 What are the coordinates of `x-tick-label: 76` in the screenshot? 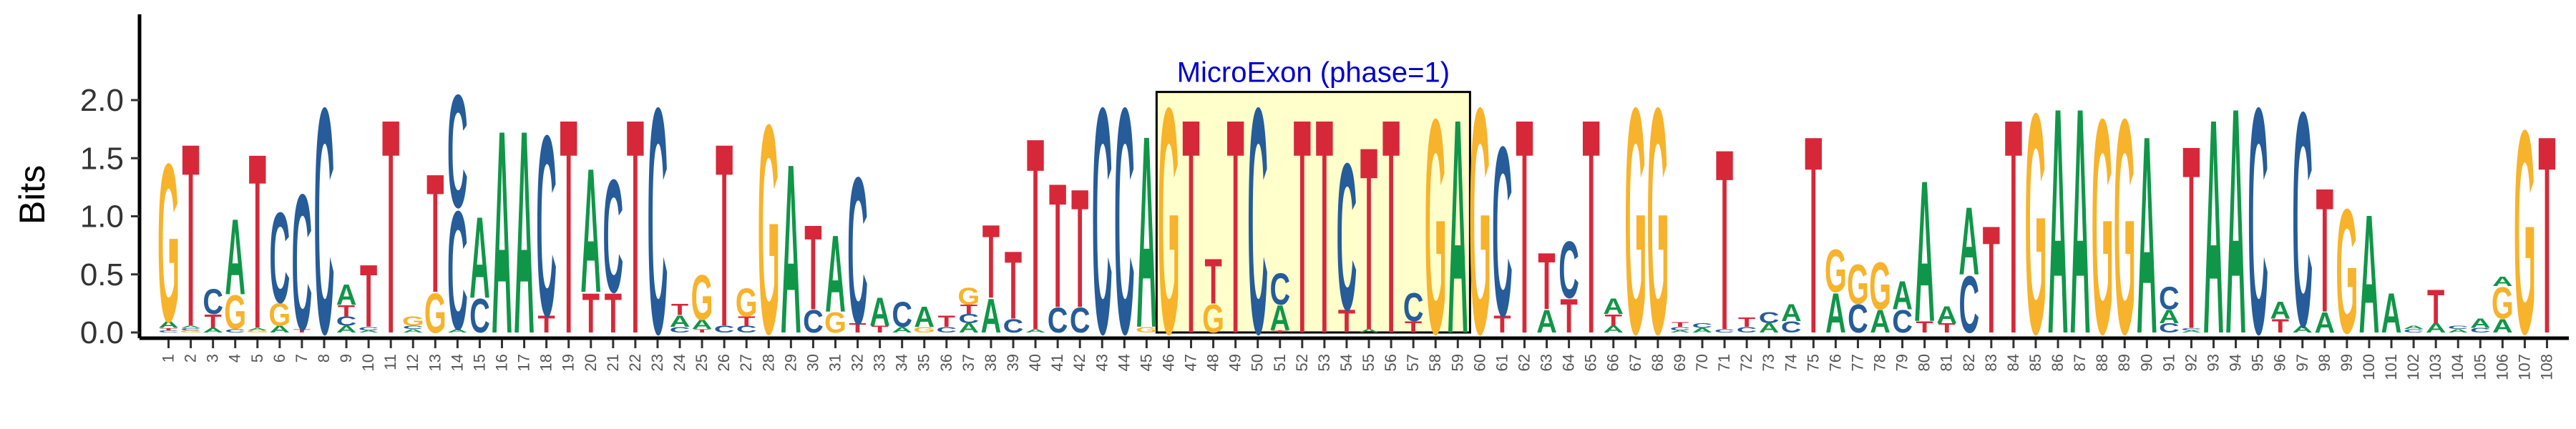 It's located at (1835, 362).